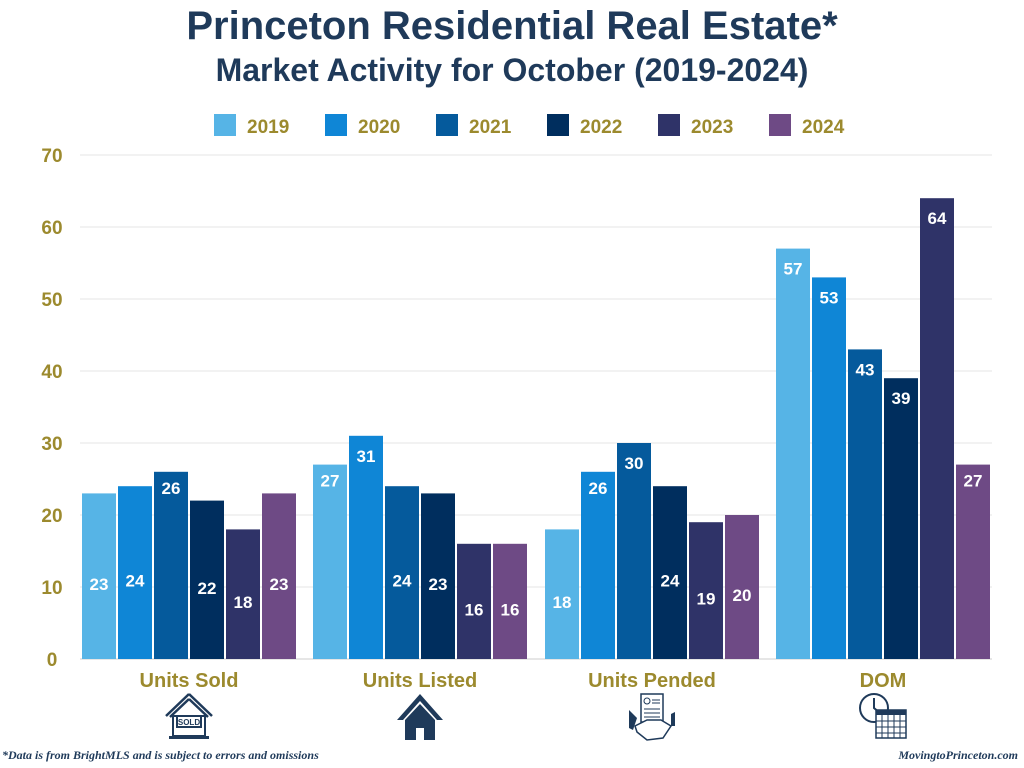 Image resolution: width=1024 pixels, height=768 pixels. What do you see at coordinates (706, 599) in the screenshot?
I see `data-label: 19` at bounding box center [706, 599].